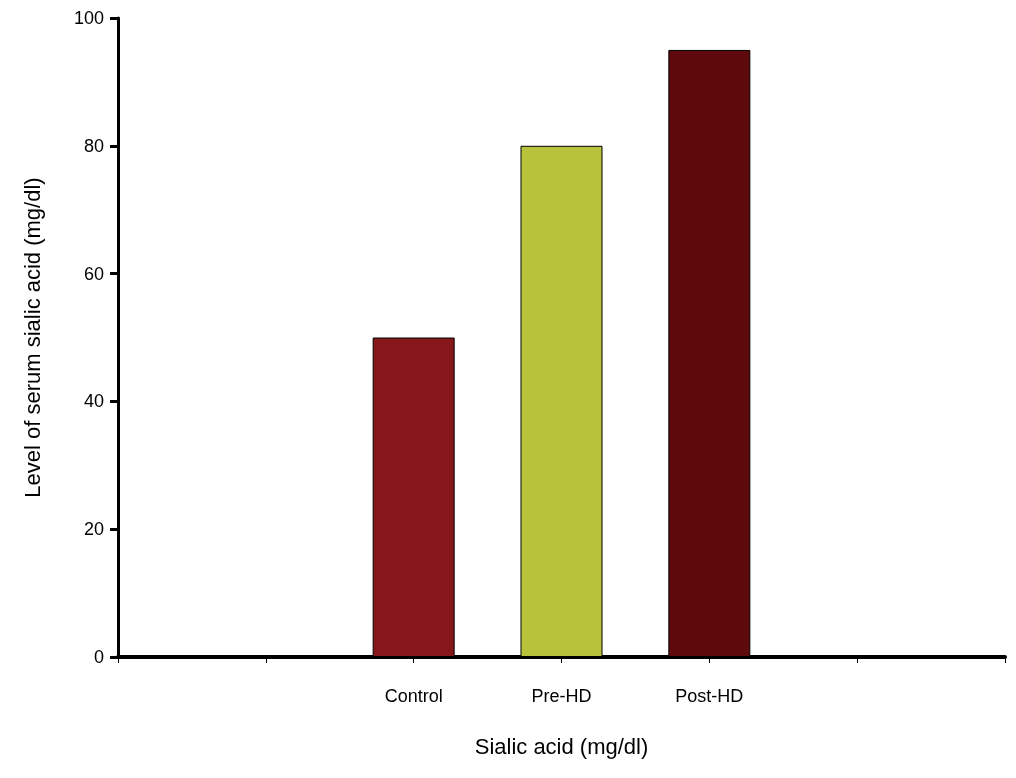  Describe the element at coordinates (93, 401) in the screenshot. I see `y-tick-label: 40` at that location.